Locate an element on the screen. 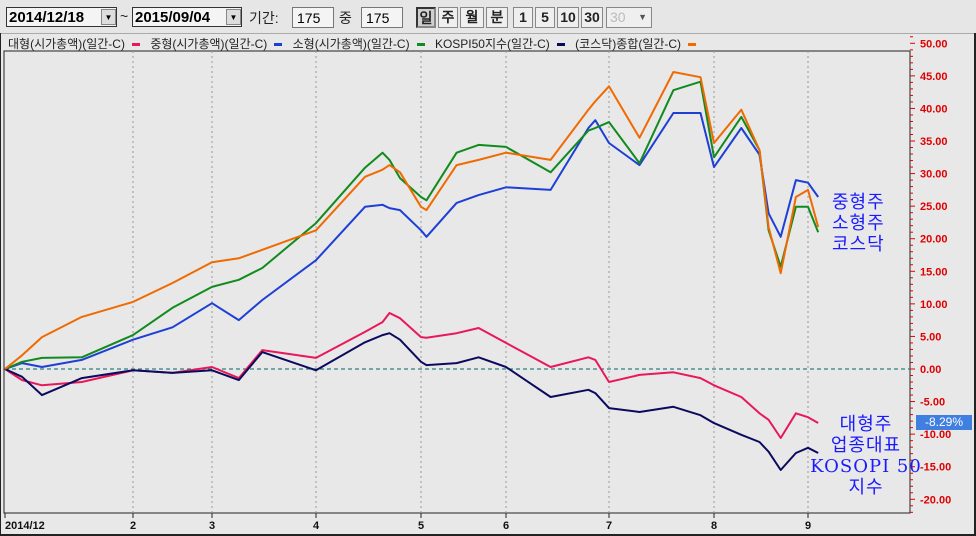 The width and height of the screenshot is (976, 536). y-tick-label: 0.00 is located at coordinates (930, 370).